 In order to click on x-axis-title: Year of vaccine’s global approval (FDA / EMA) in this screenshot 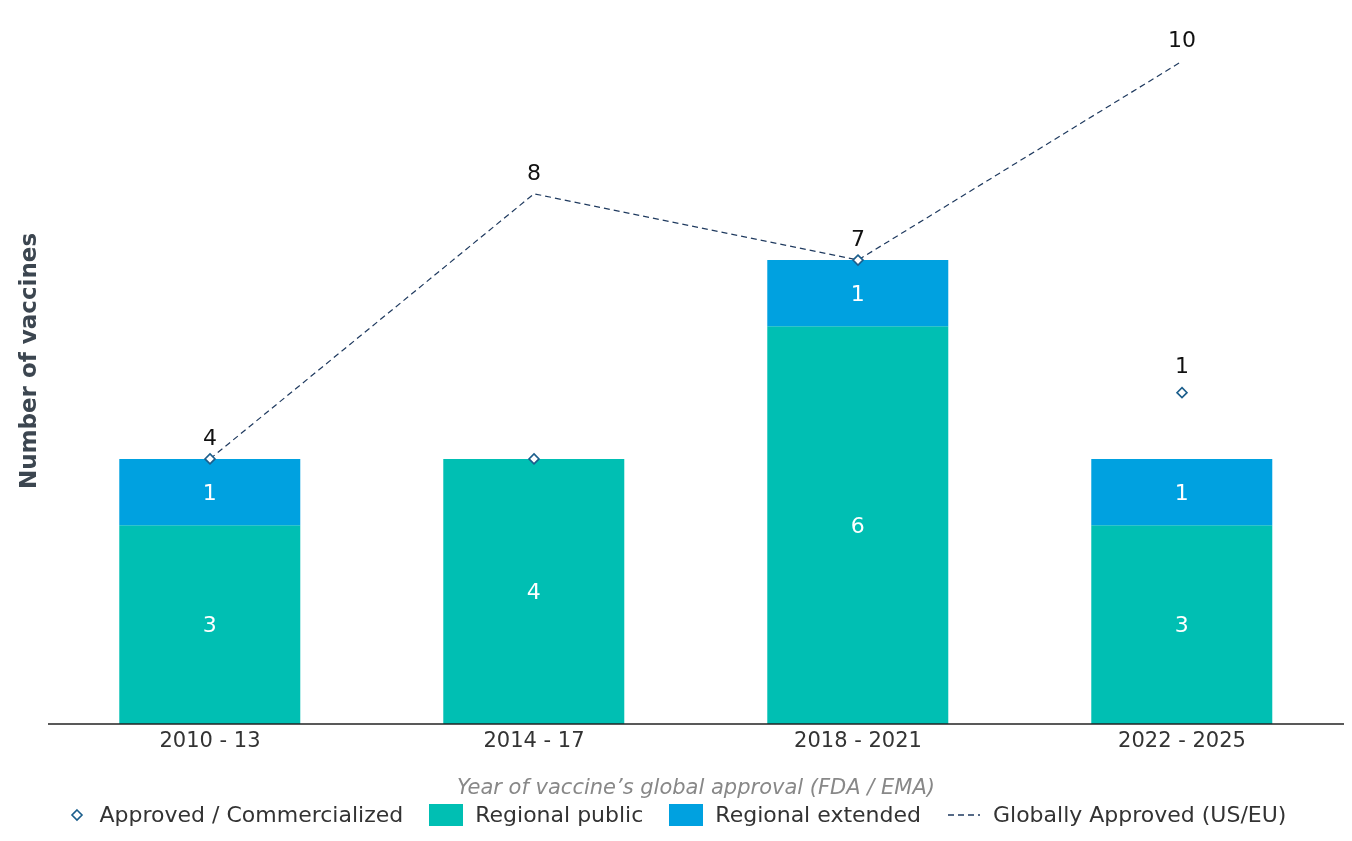, I will do `click(696, 787)`.